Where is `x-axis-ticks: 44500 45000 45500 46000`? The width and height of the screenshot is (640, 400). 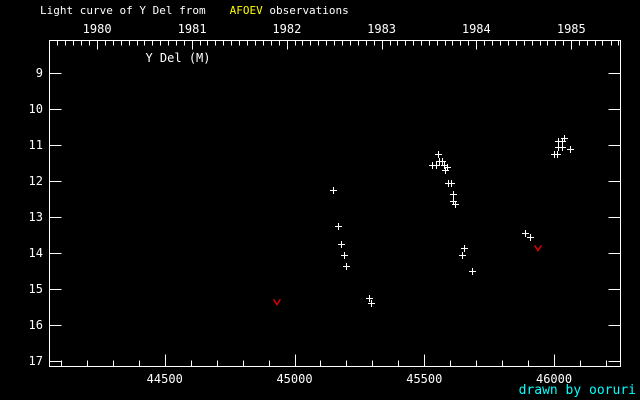 x-axis-ticks: 44500 45000 45500 46000 is located at coordinates (334, 370).